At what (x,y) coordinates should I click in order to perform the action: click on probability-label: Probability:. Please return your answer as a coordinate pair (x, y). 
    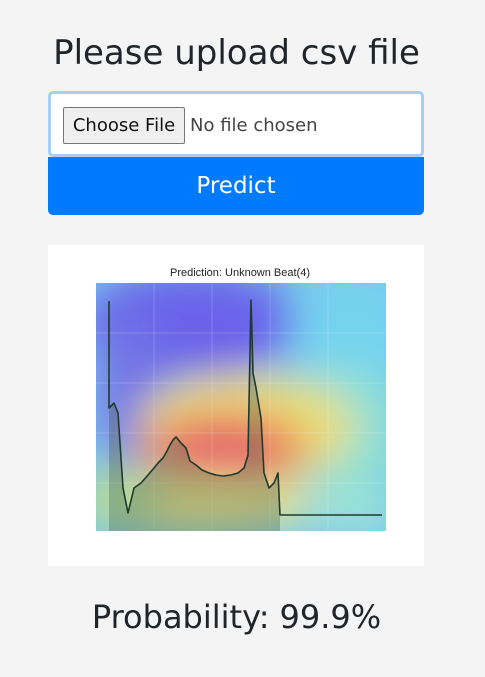
    Looking at the image, I should click on (180, 617).